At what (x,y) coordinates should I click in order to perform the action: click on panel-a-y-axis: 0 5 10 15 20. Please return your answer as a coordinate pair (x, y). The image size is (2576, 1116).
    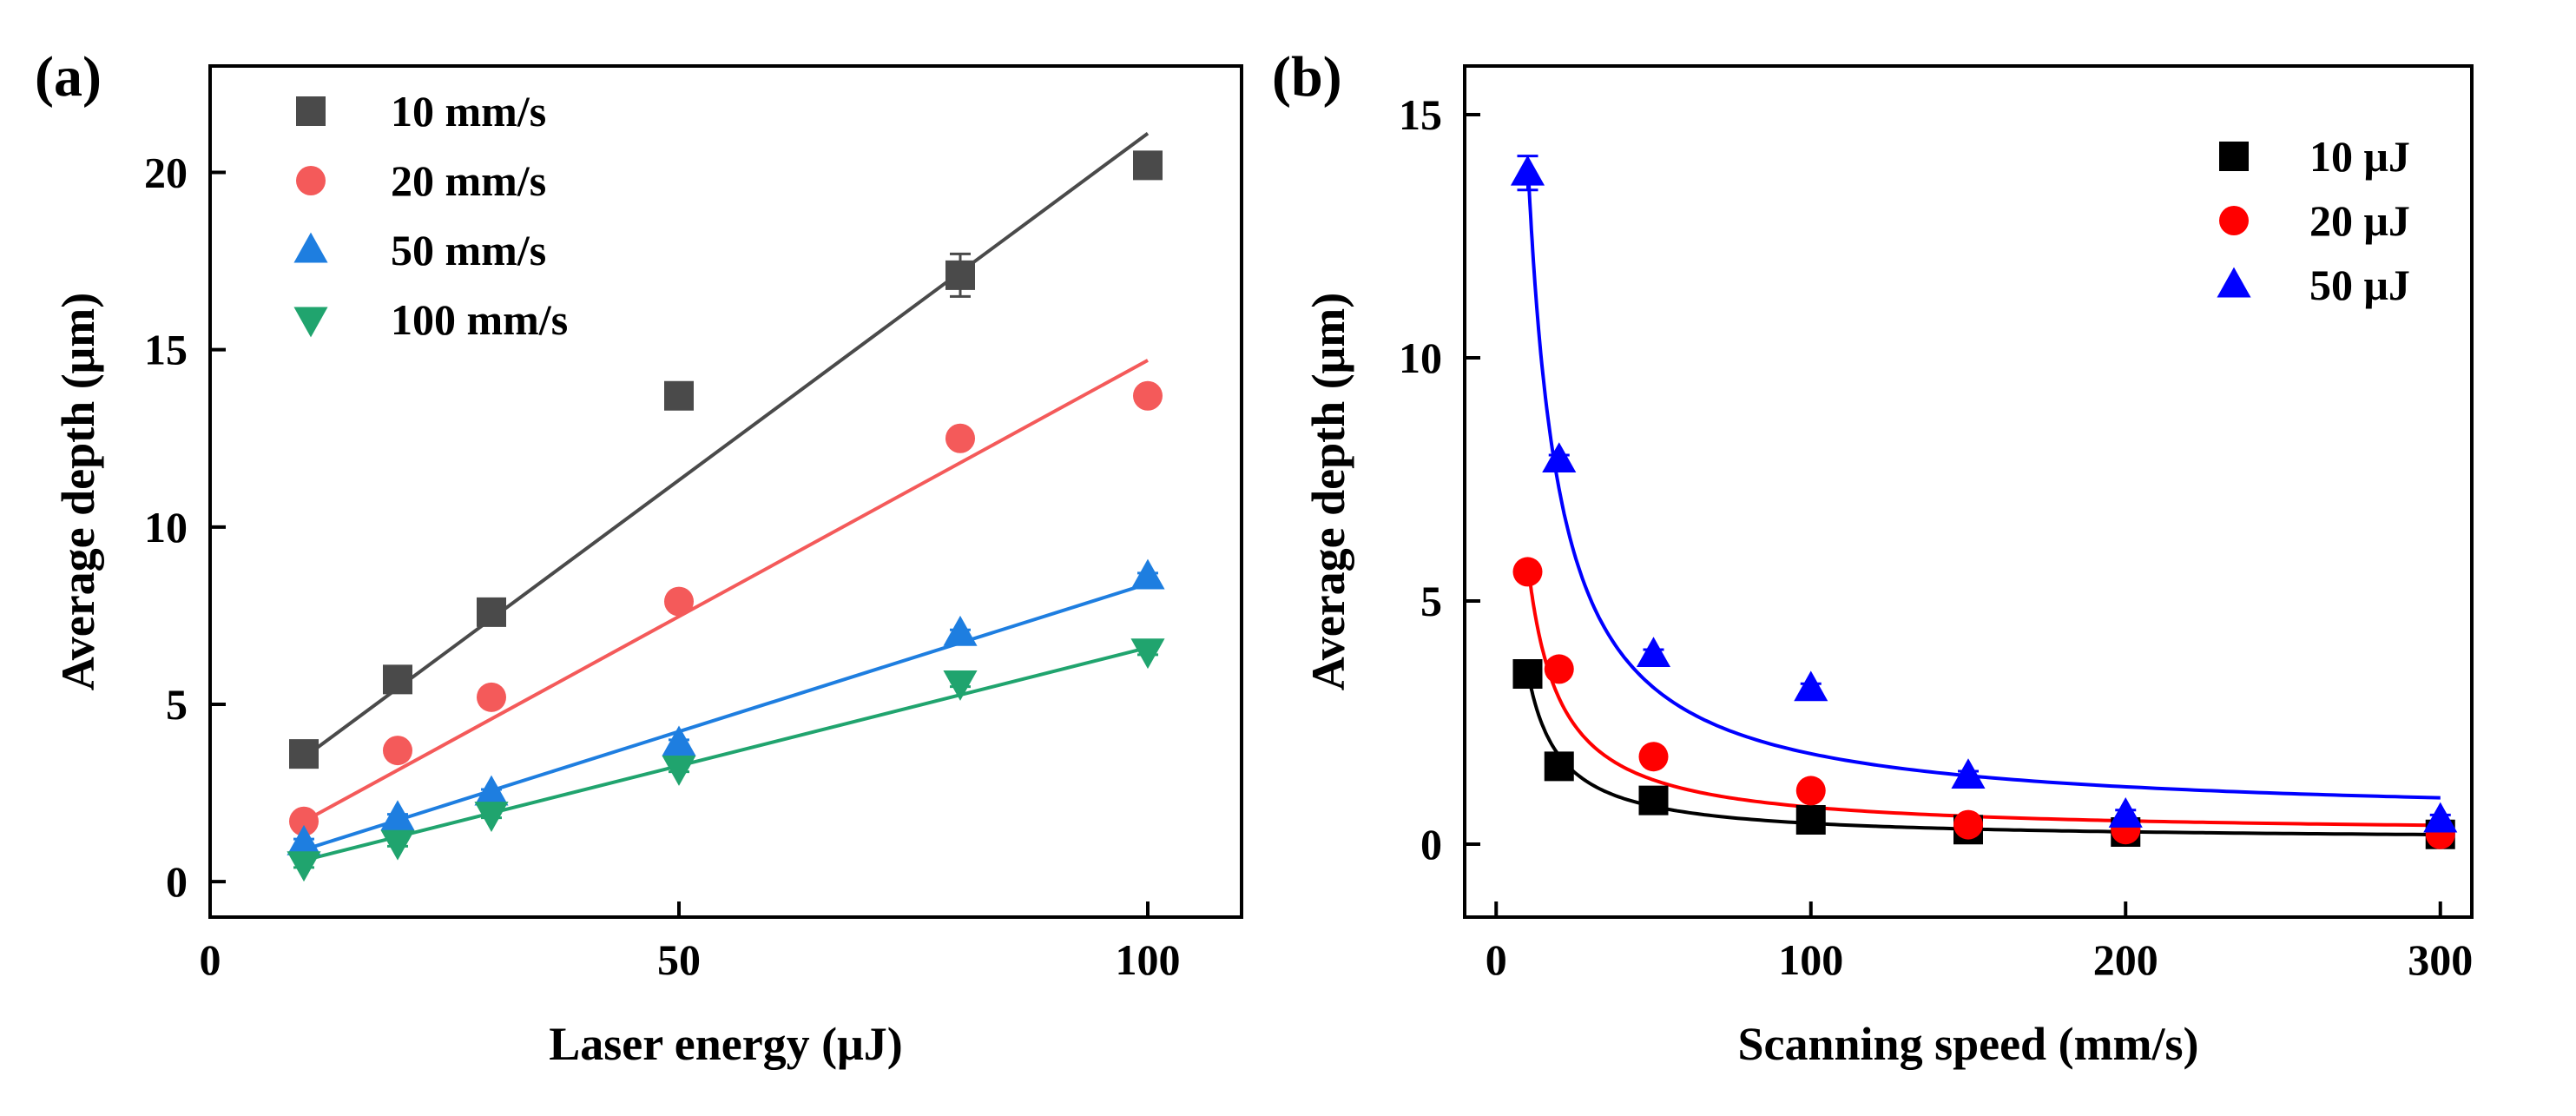
    Looking at the image, I should click on (185, 527).